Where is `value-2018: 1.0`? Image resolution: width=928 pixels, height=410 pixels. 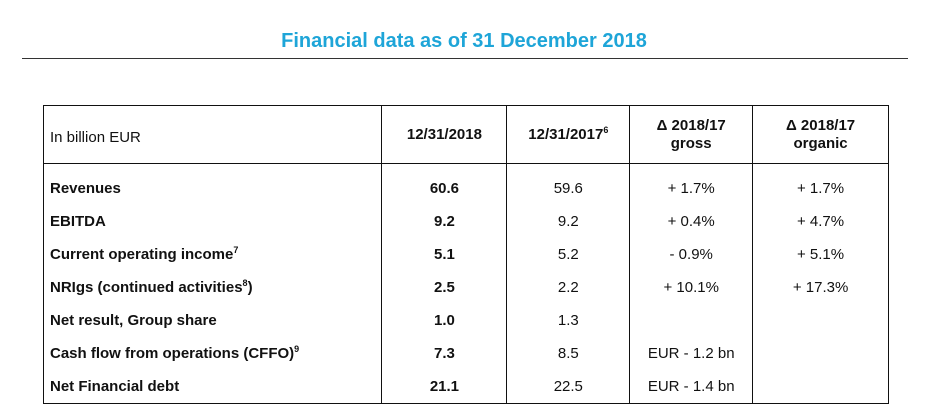 value-2018: 1.0 is located at coordinates (444, 320).